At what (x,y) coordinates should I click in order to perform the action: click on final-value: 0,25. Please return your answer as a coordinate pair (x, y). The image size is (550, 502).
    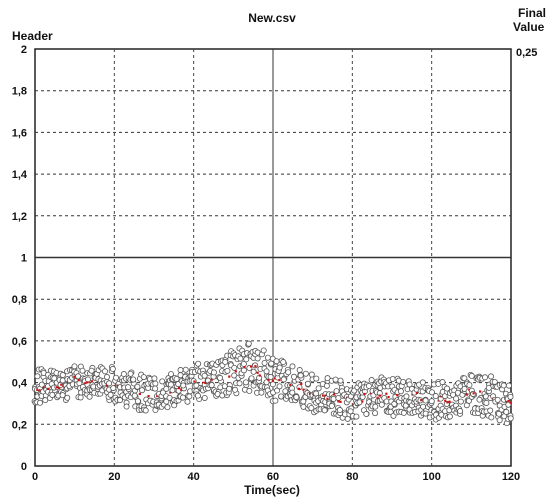
    Looking at the image, I should click on (526, 53).